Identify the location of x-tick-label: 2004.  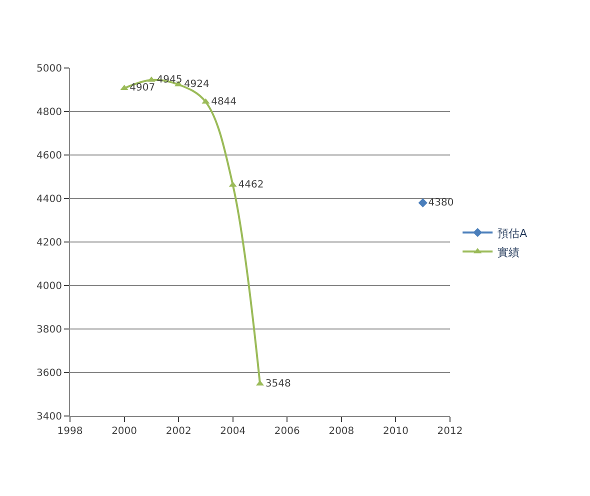
(233, 431).